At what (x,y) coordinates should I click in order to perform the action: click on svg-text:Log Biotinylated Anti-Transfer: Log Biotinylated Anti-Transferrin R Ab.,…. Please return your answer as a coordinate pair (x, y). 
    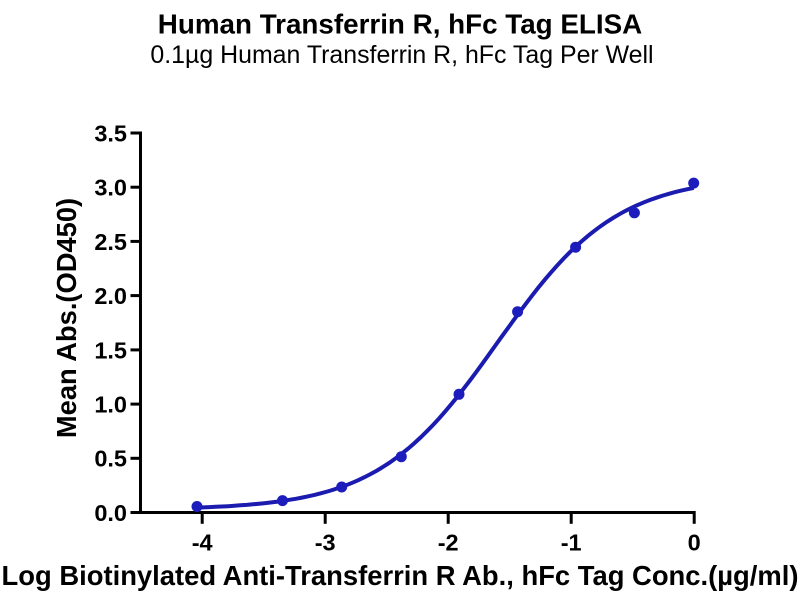
    Looking at the image, I should click on (400, 575).